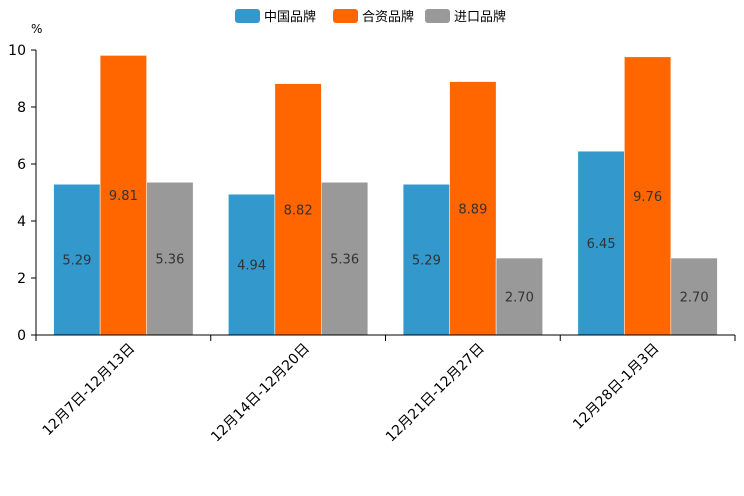 This screenshot has height=496, width=744. I want to click on y-axis: 0 2 4 6 8 10, so click(22, 193).